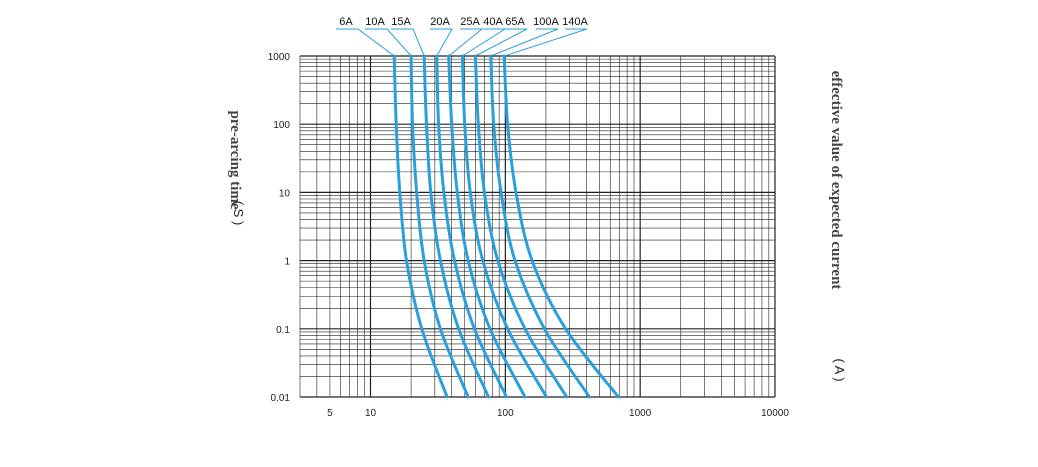 This screenshot has height=467, width=1038. I want to click on x-tick-label: 1000, so click(640, 413).